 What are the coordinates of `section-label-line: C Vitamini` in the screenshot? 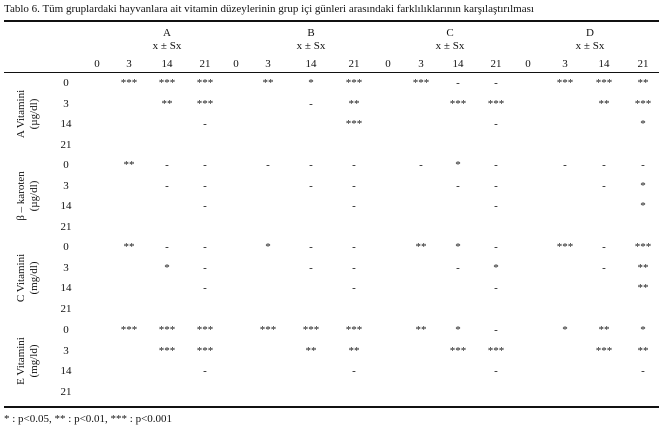 It's located at (21, 277).